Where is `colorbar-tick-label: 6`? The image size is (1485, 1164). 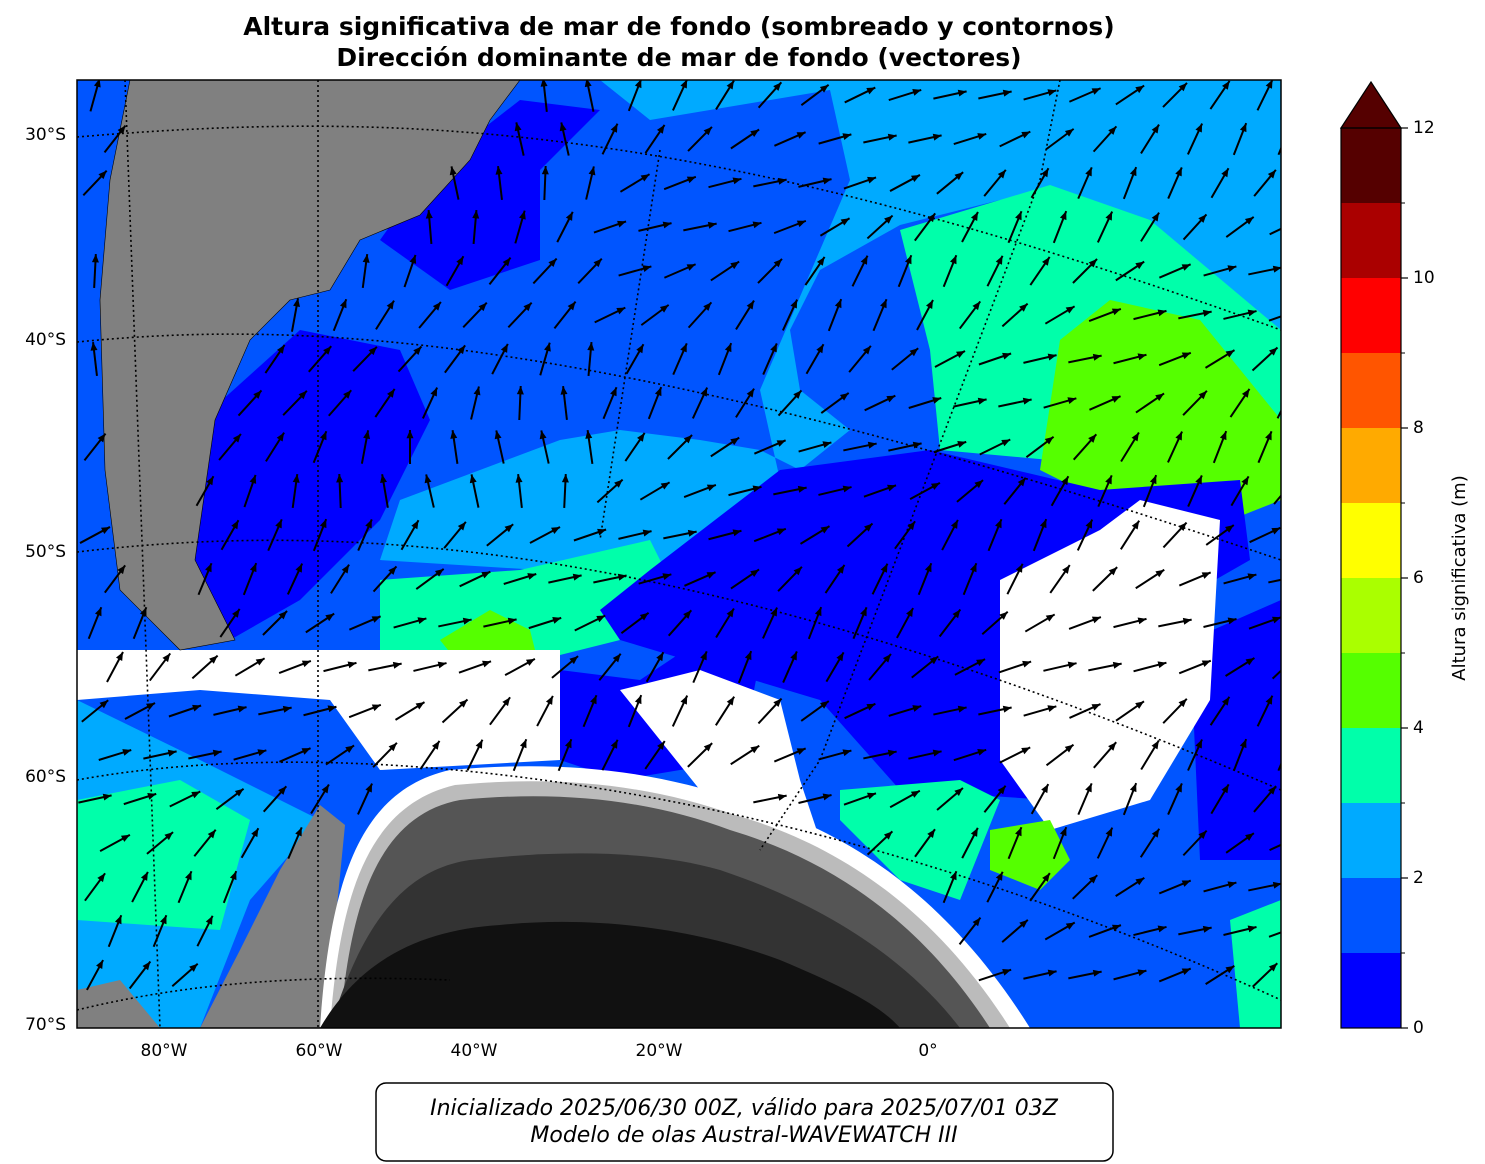 colorbar-tick-label: 6 is located at coordinates (1418, 578).